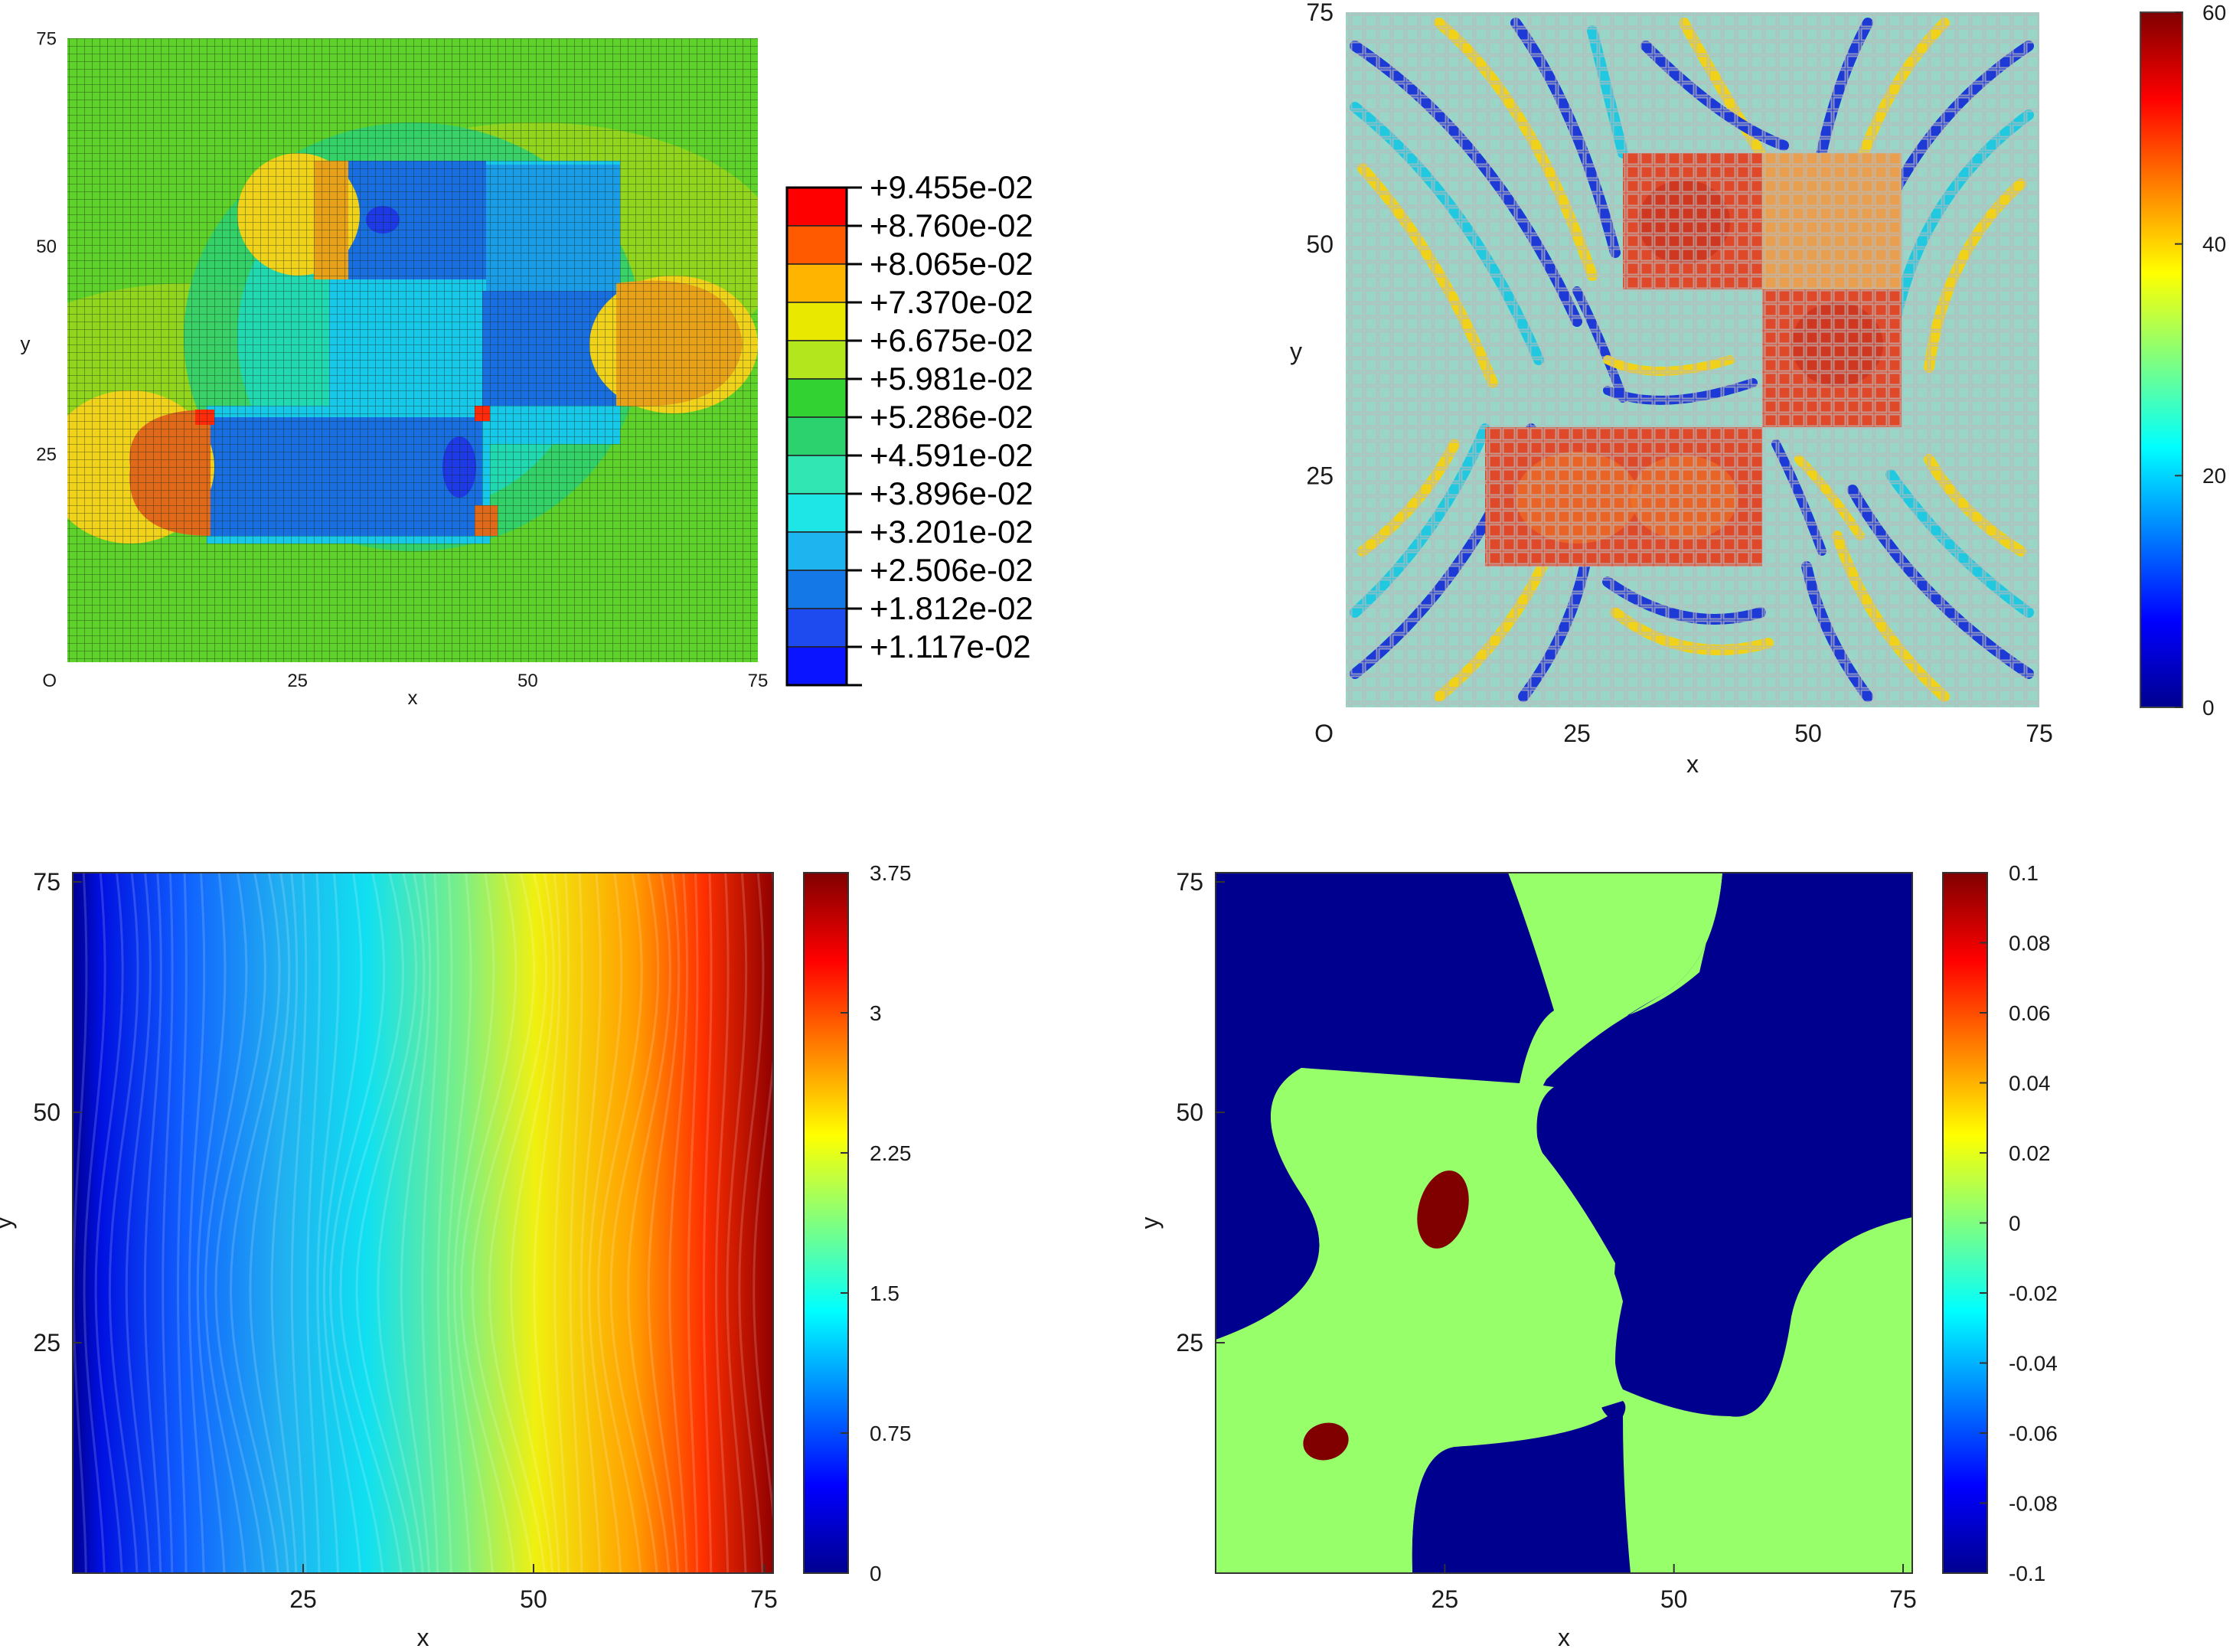  What do you see at coordinates (951, 532) in the screenshot?
I see `legend-label: +3.201e-02` at bounding box center [951, 532].